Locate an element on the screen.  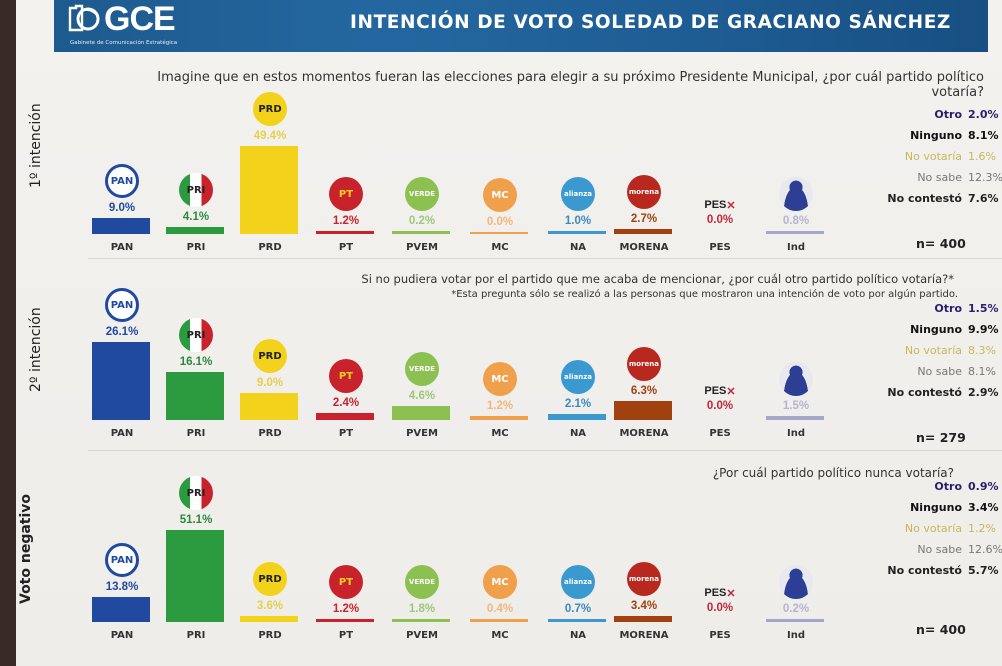
other-response-value: 8.3% is located at coordinates (982, 350).